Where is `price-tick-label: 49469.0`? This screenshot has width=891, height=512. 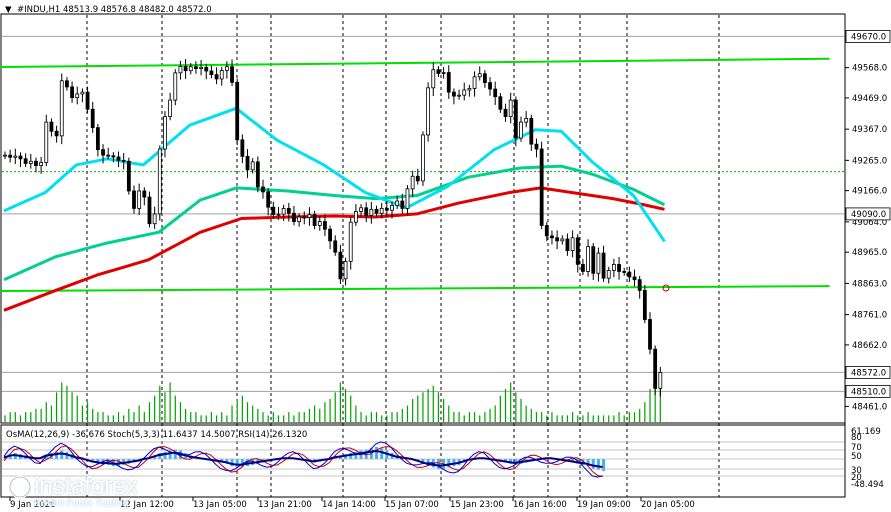 price-tick-label: 49469.0 is located at coordinates (869, 99).